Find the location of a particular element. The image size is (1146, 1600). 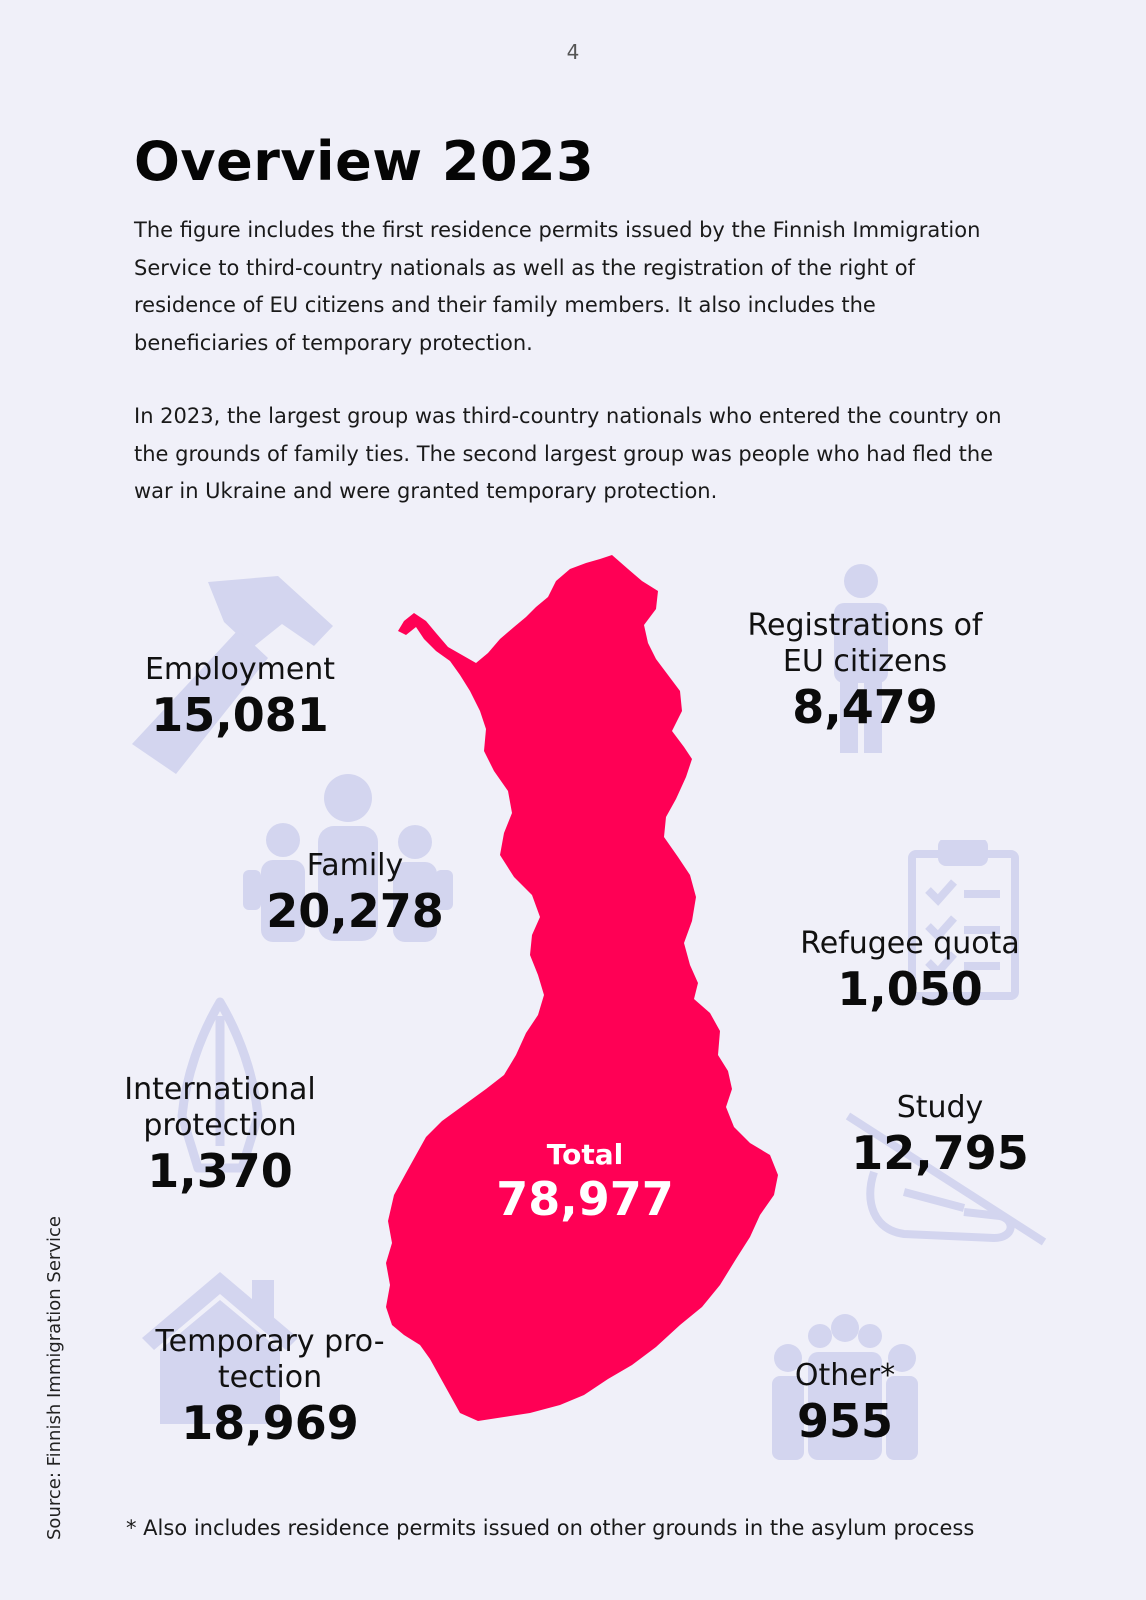

stat-other: Other* 955 is located at coordinates (845, 1403).